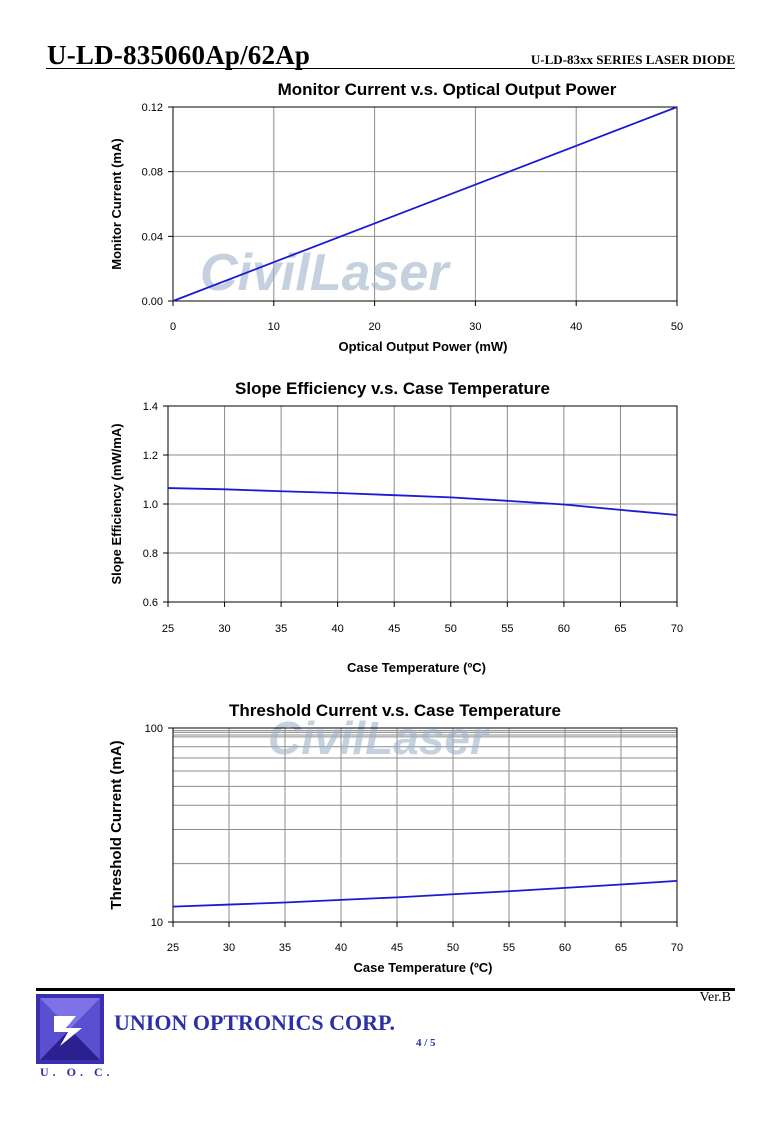 The image size is (771, 1122). What do you see at coordinates (179, 55) in the screenshot?
I see `document-title: U-LD-835060Ap/62Ap` at bounding box center [179, 55].